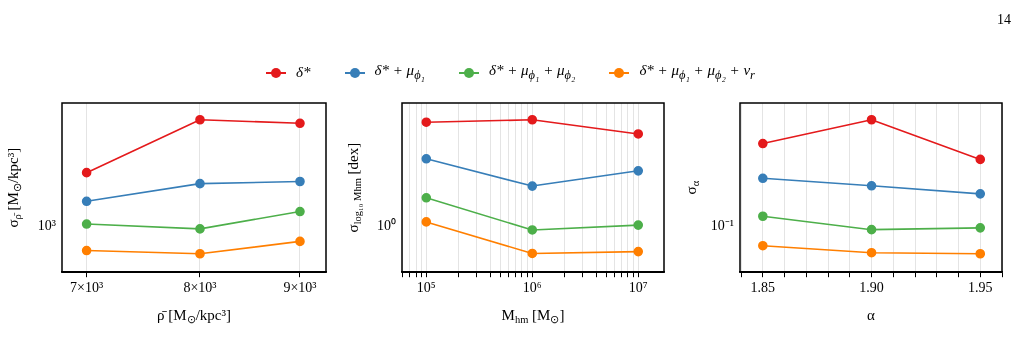 Image resolution: width=1021 pixels, height=352 pixels. I want to click on legend-label: δ* + μ$_{ϕ₁}$ + μ$_{ϕ₂}$ + v$_{r}$, so click(697, 72).